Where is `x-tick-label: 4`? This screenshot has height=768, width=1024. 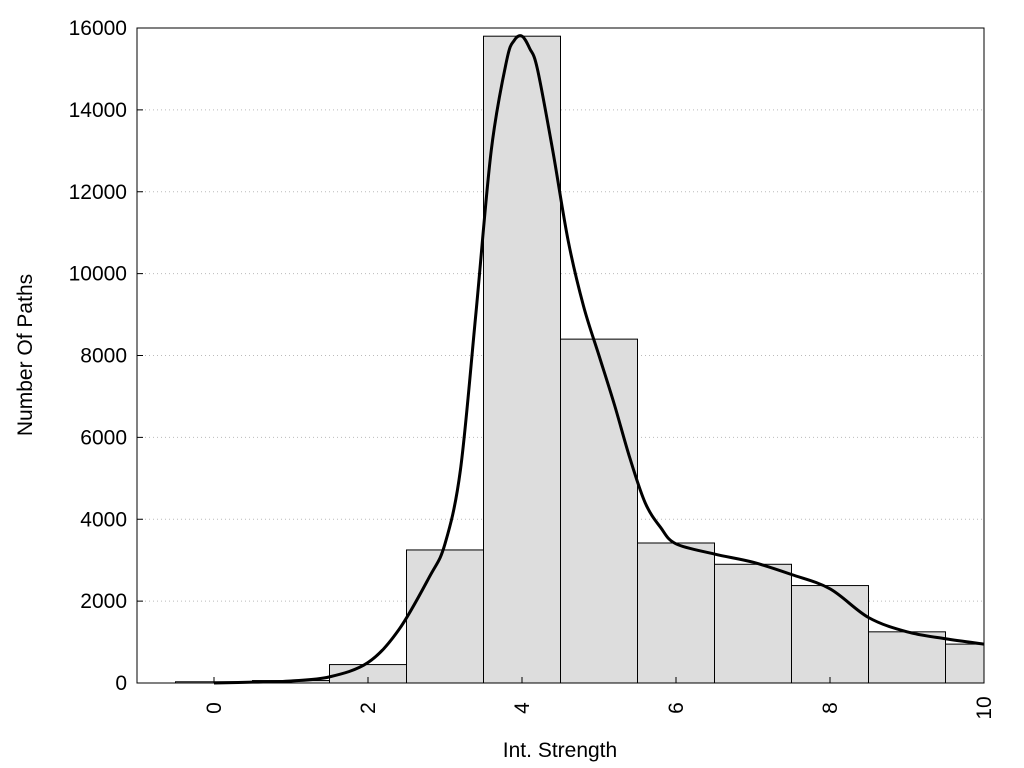
x-tick-label: 4 is located at coordinates (522, 708).